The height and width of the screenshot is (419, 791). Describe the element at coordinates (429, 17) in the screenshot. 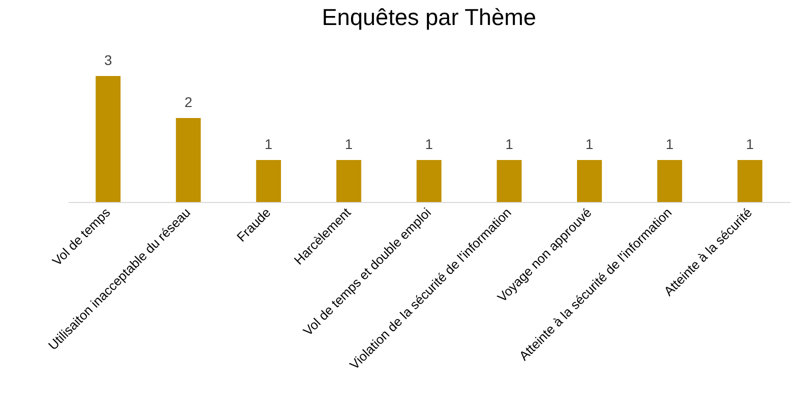

I see `chart-title: Enquêtes par Thème` at that location.